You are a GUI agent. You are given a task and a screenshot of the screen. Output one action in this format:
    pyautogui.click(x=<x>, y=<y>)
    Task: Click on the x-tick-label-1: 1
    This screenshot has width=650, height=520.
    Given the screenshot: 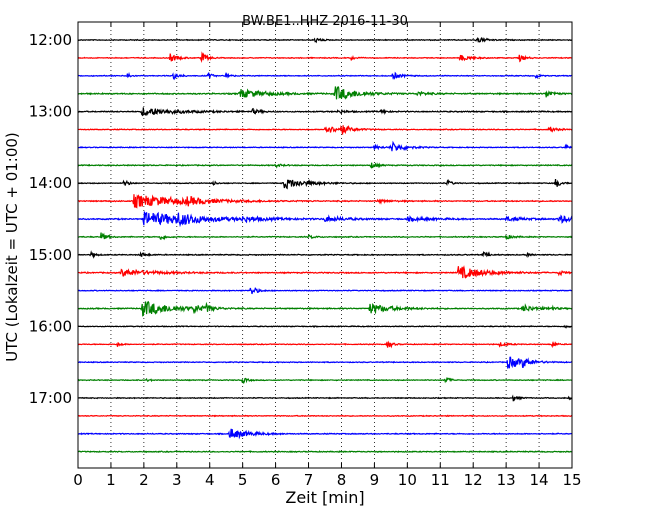 What is the action you would take?
    pyautogui.click(x=111, y=480)
    